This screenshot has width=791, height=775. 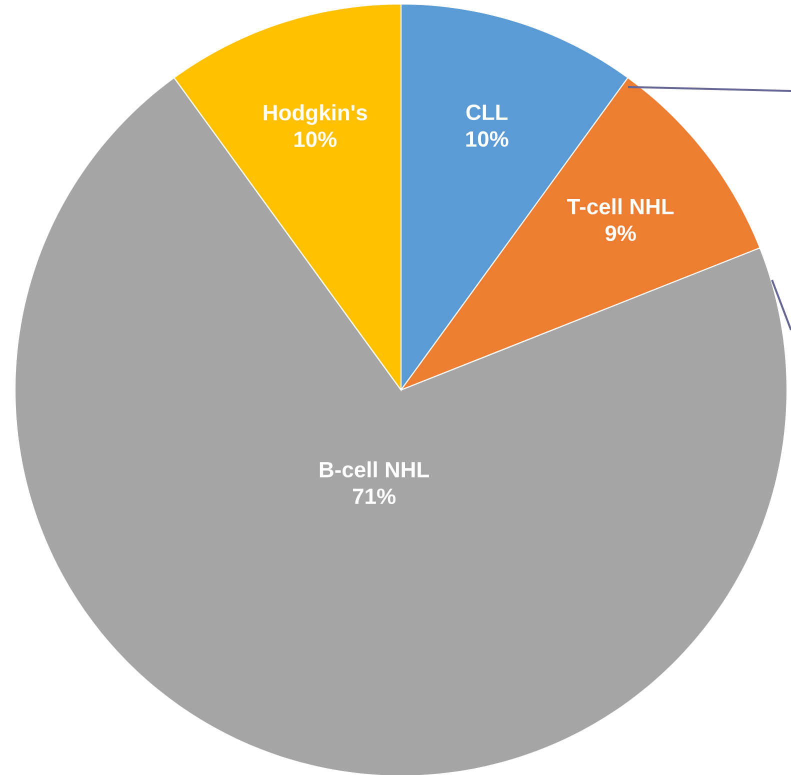 What do you see at coordinates (315, 114) in the screenshot?
I see `slice-label: Hodgkin's` at bounding box center [315, 114].